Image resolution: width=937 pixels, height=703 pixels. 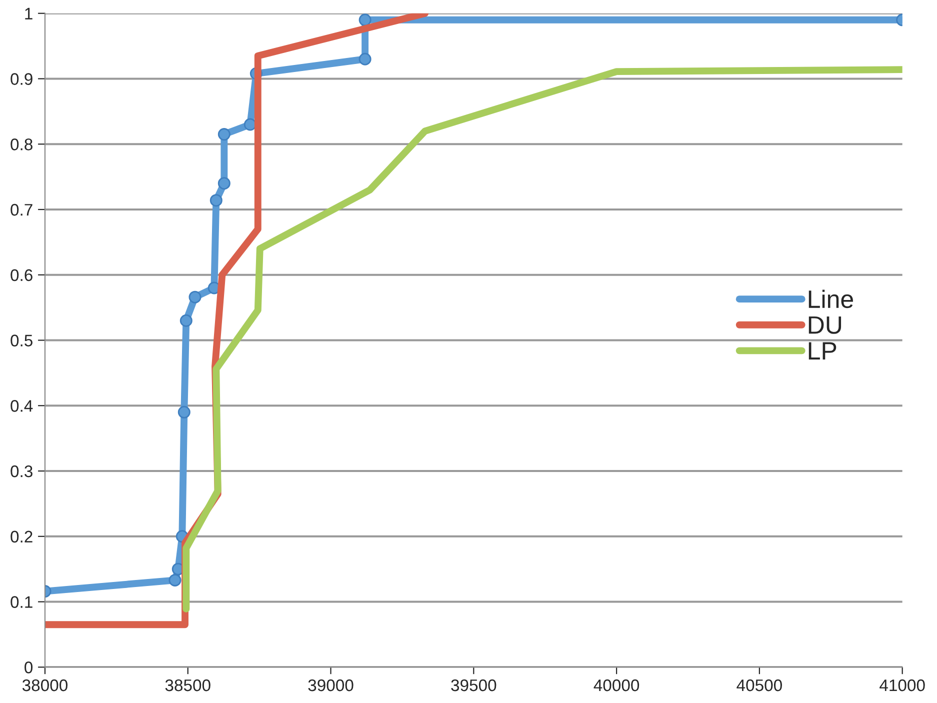 I want to click on x-tick-label: 38000, so click(x=45, y=685).